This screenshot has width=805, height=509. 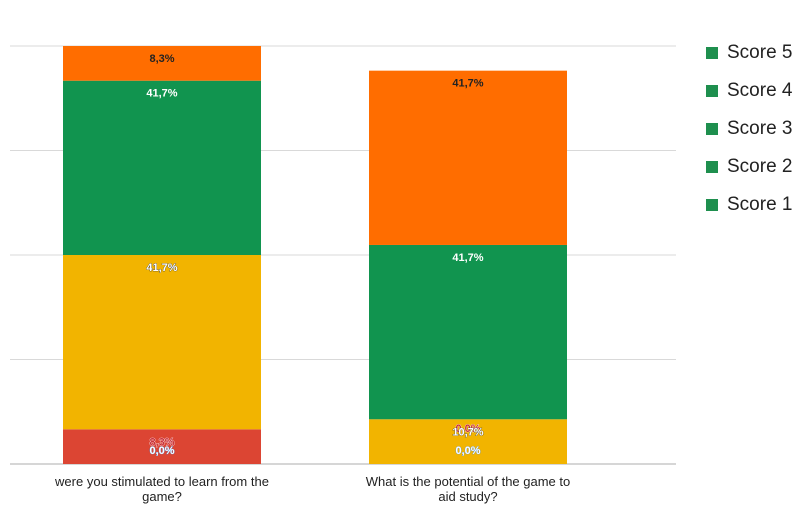 I want to click on legend-label: Score 5, so click(x=760, y=52).